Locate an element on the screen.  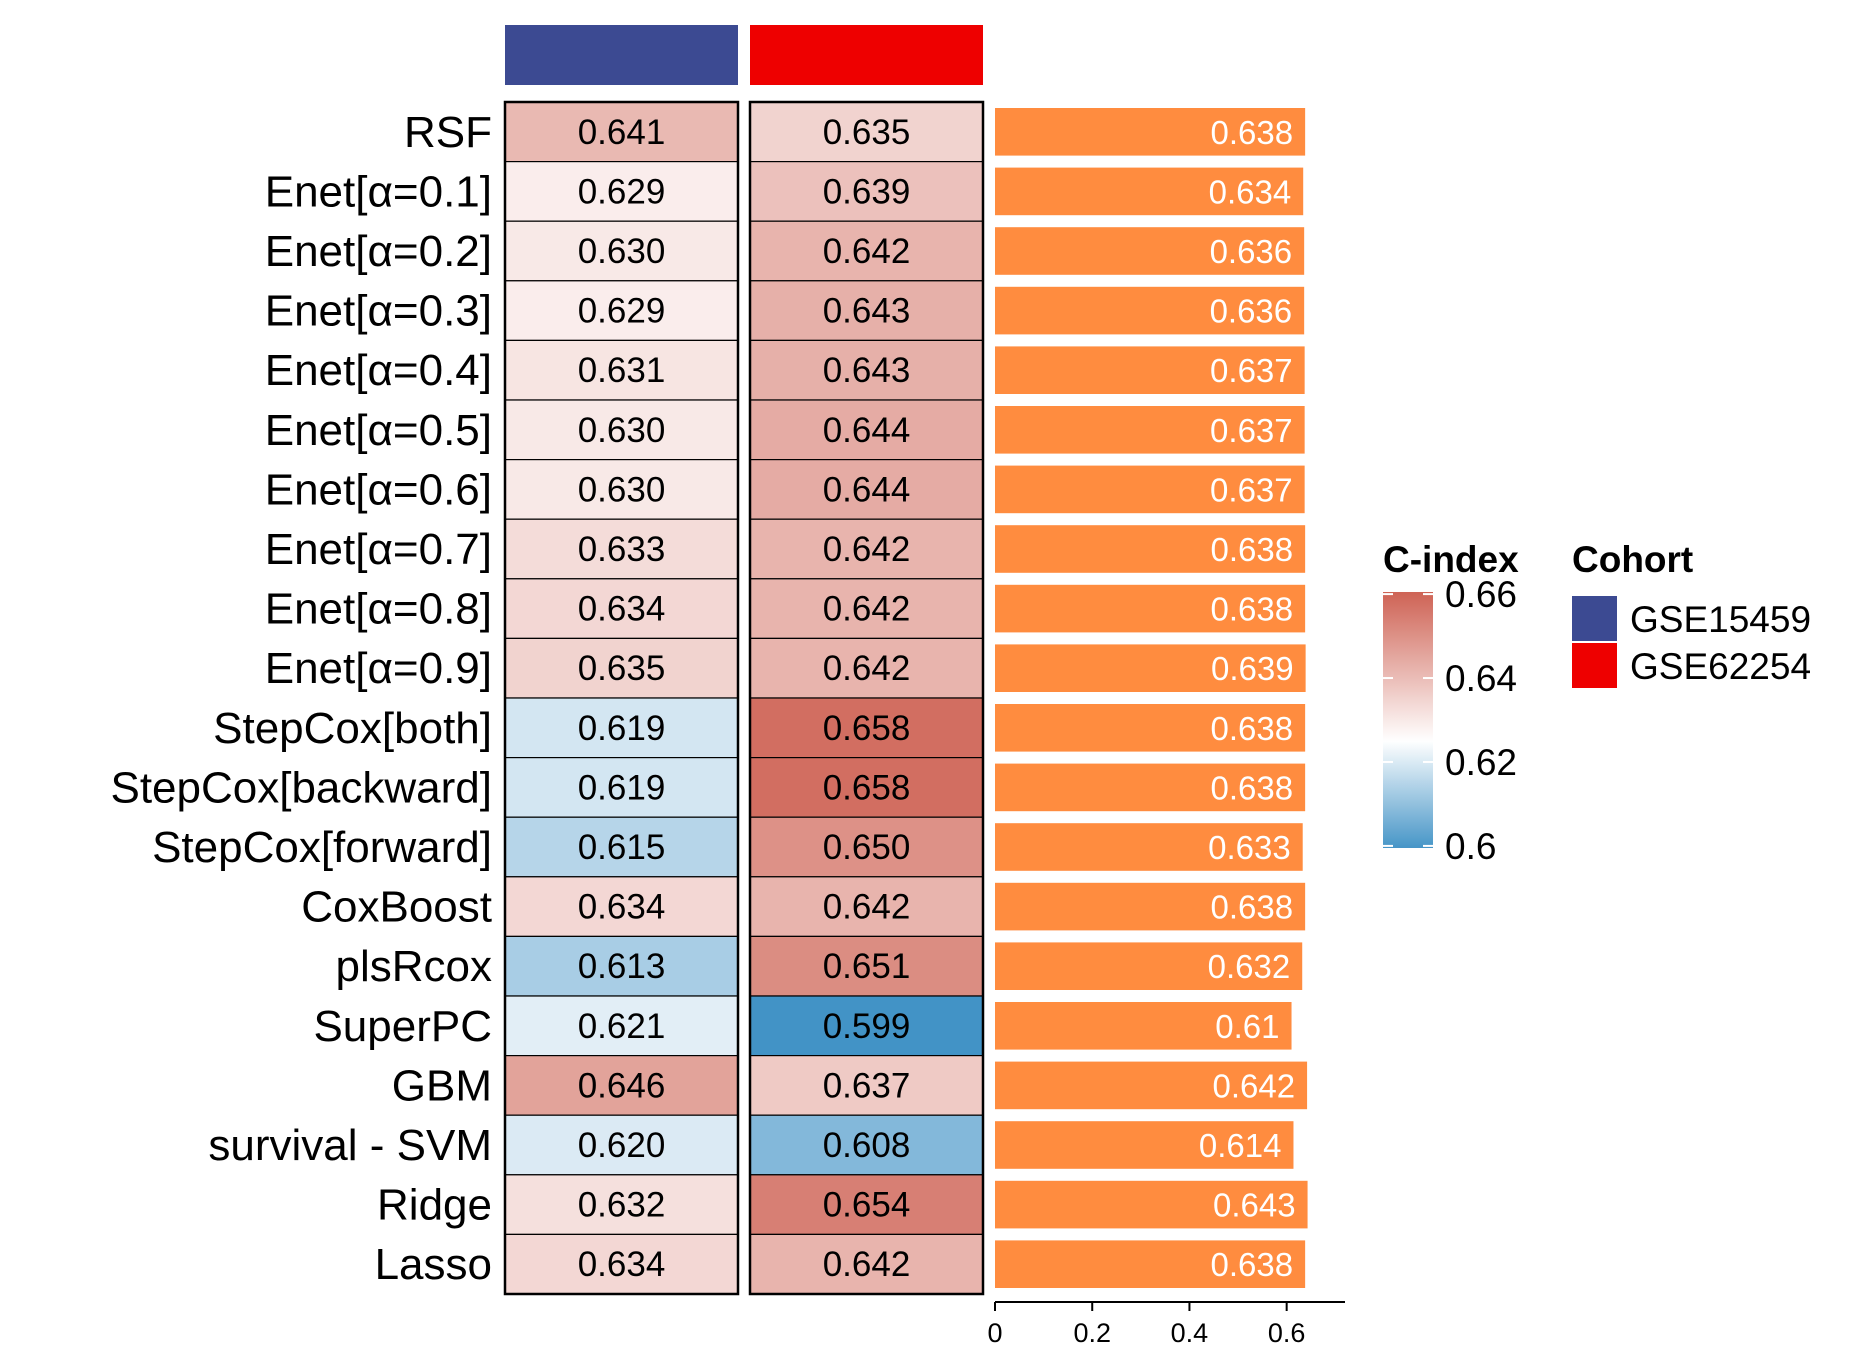
model-label: survival - SVM is located at coordinates (350, 1145).